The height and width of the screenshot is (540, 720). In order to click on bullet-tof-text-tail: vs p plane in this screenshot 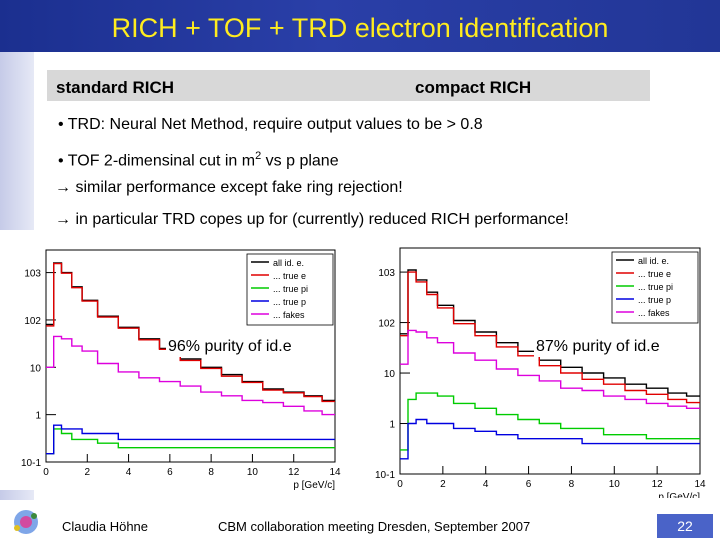, I will do `click(300, 161)`.